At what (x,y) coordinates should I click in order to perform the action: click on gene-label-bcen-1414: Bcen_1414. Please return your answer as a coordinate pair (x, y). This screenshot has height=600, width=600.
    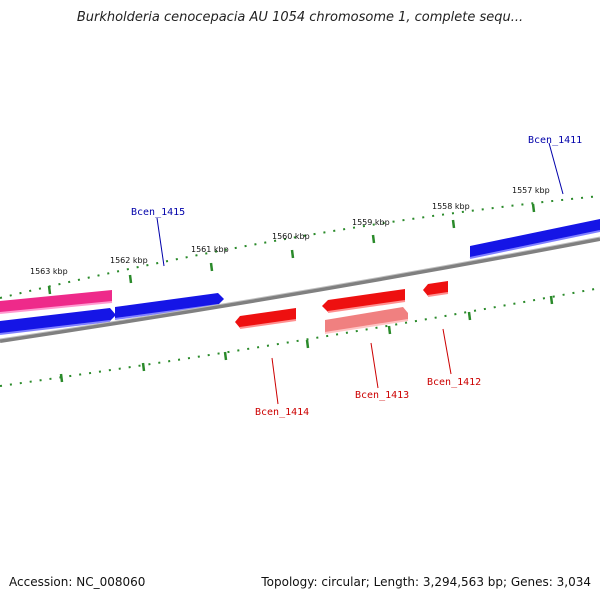
    Looking at the image, I should click on (282, 412).